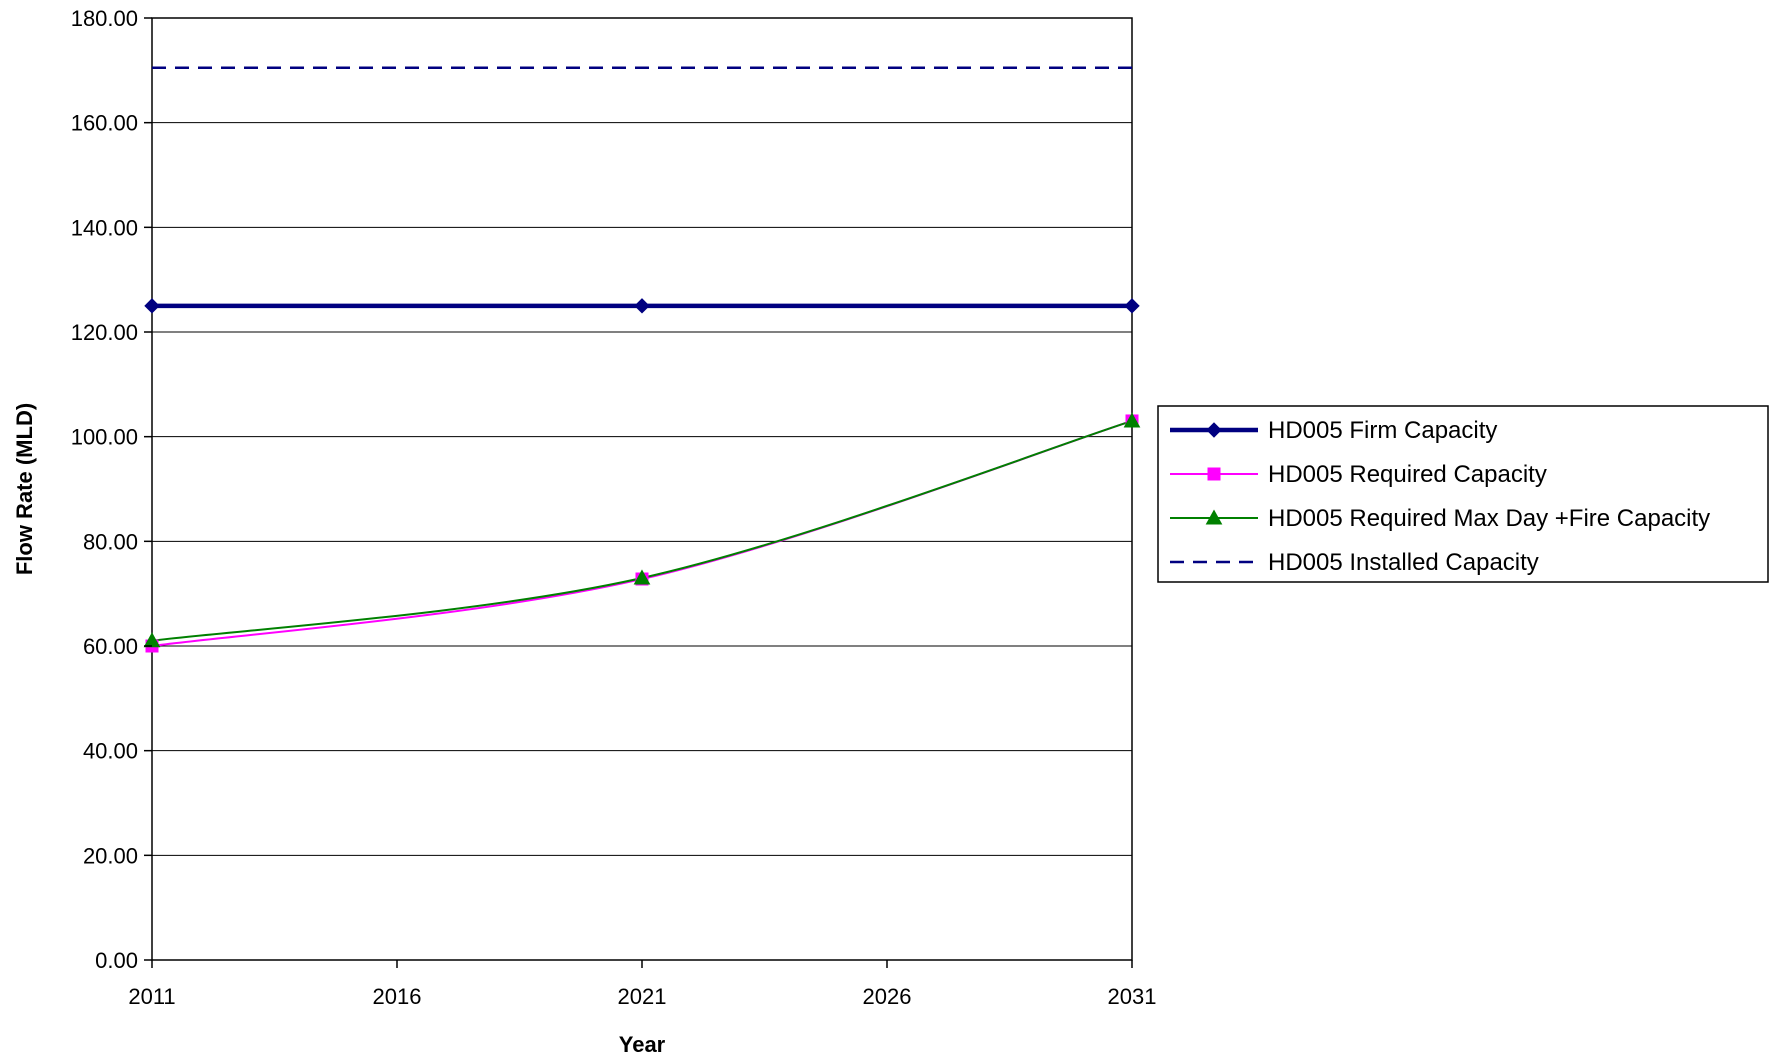 The height and width of the screenshot is (1060, 1777). I want to click on x-tick-label: 2021, so click(642, 996).